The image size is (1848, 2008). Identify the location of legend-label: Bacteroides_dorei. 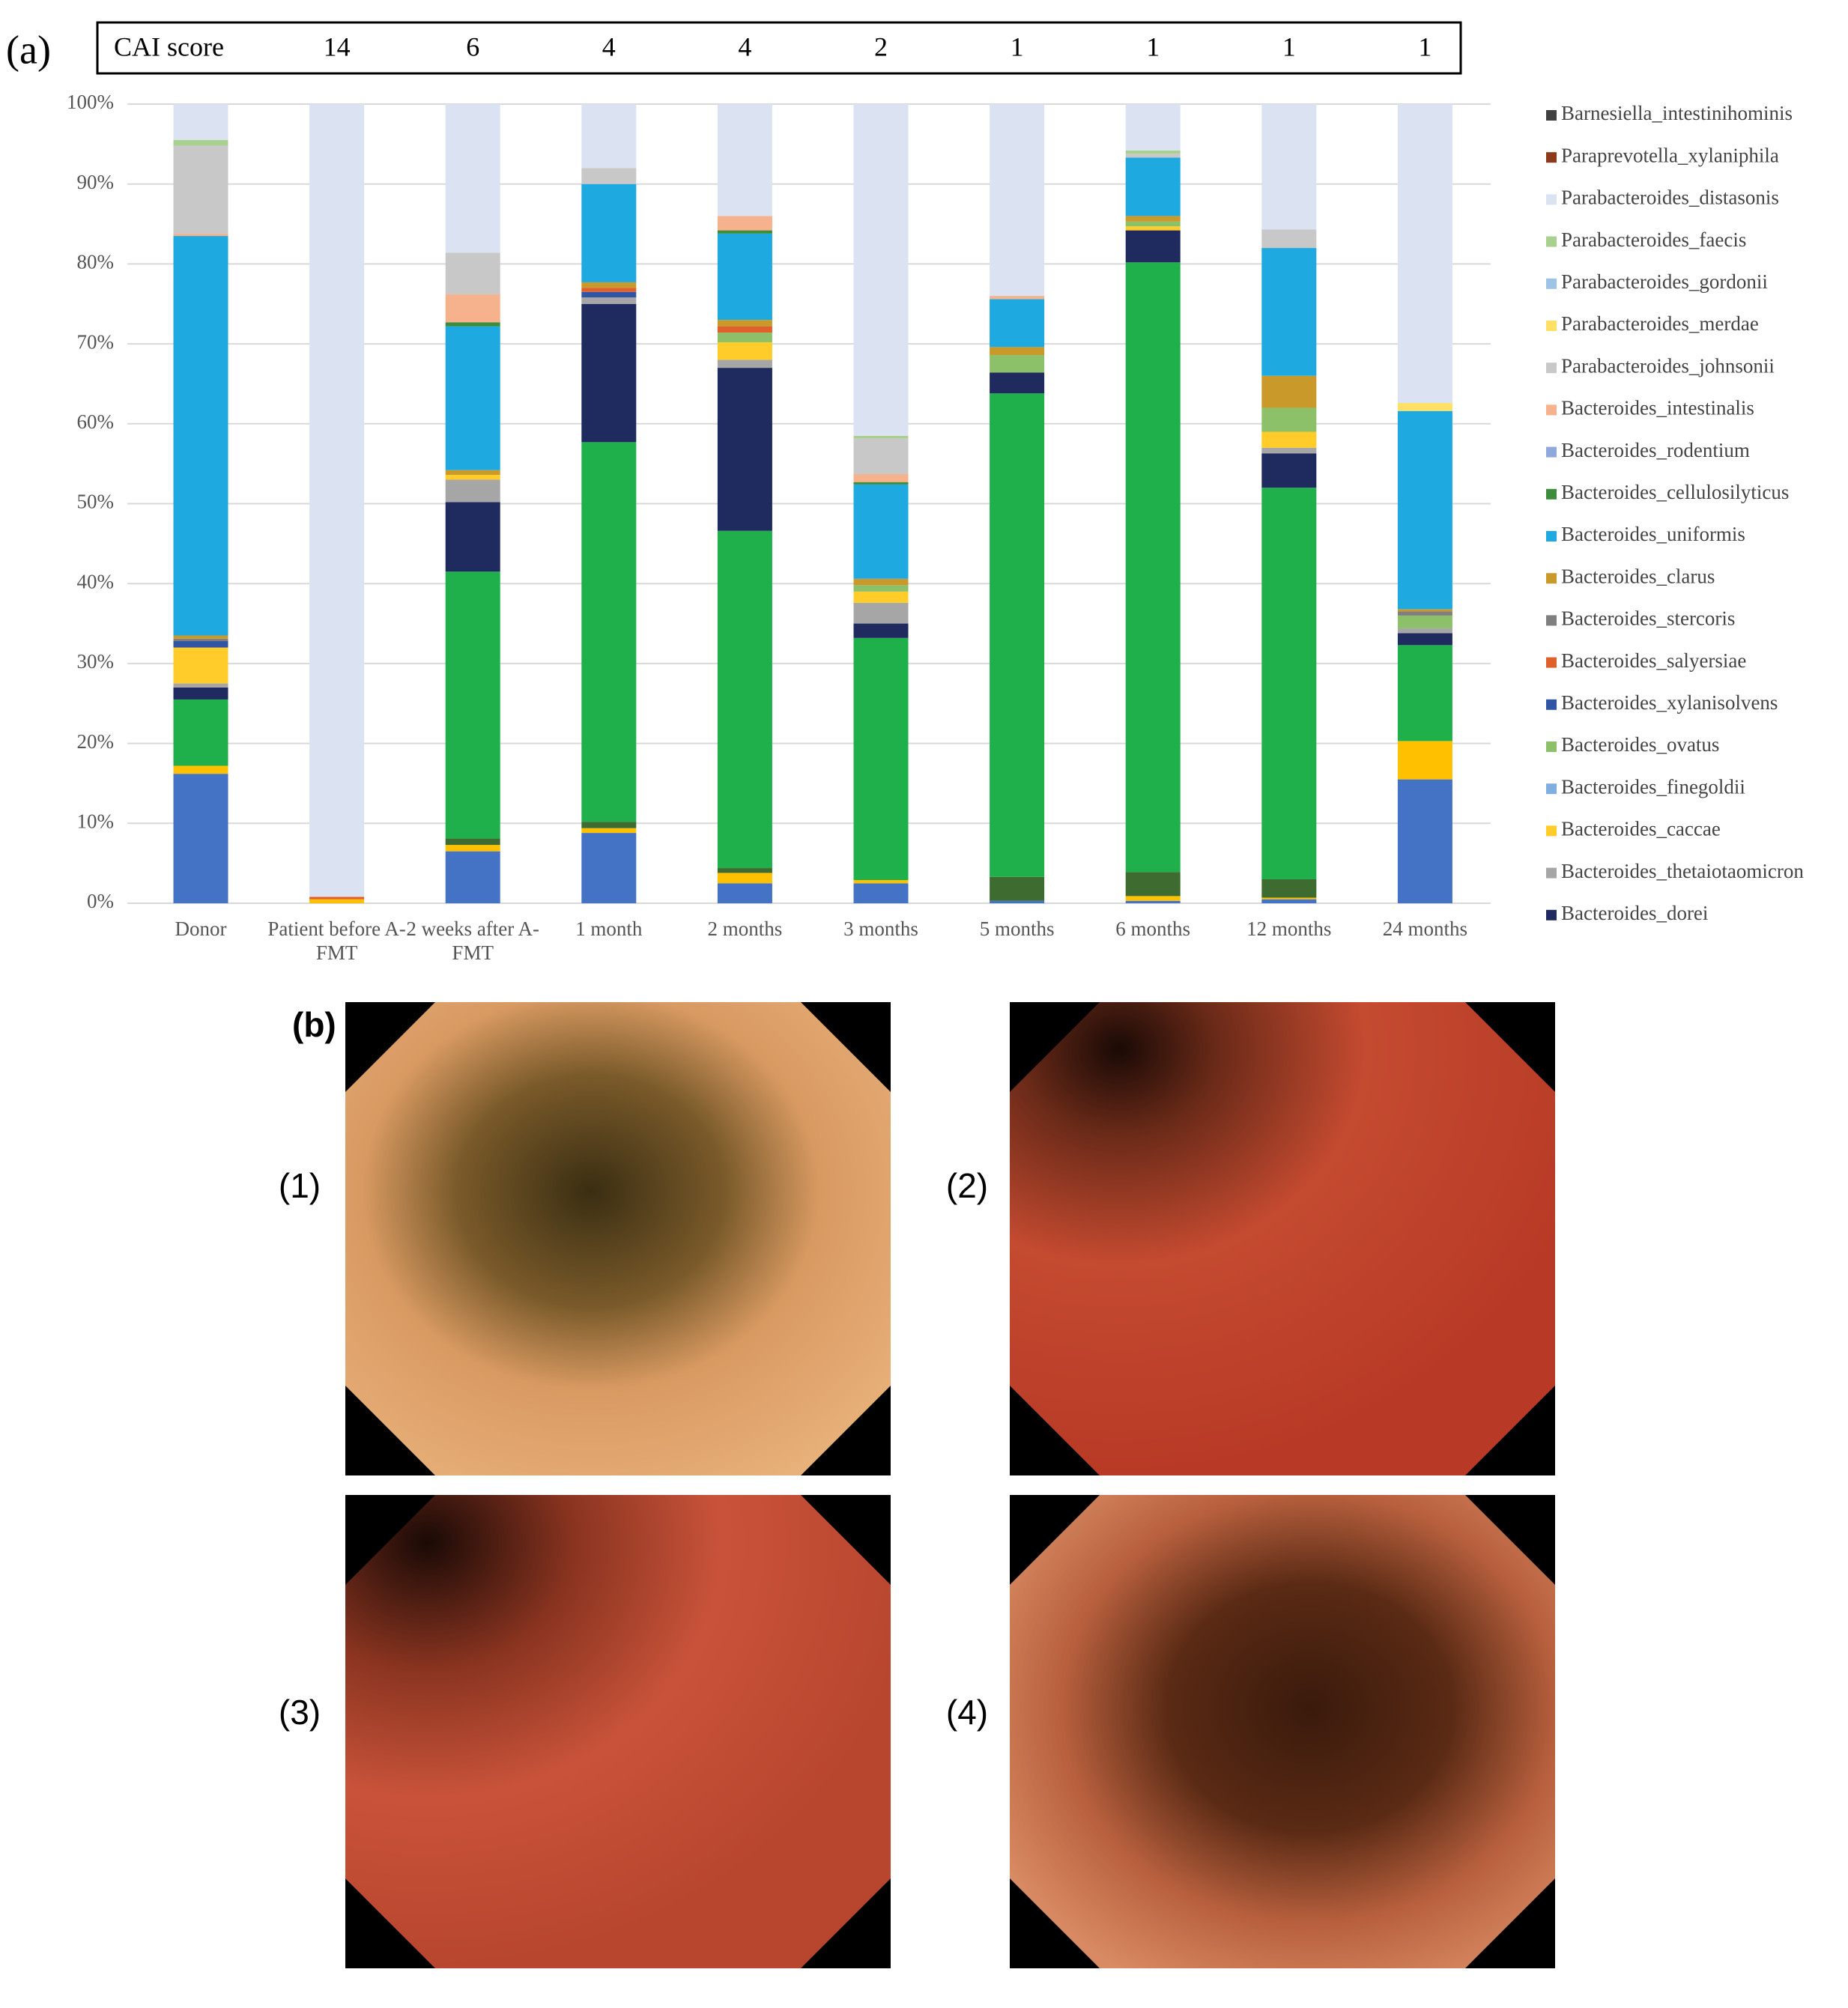
(1634, 913).